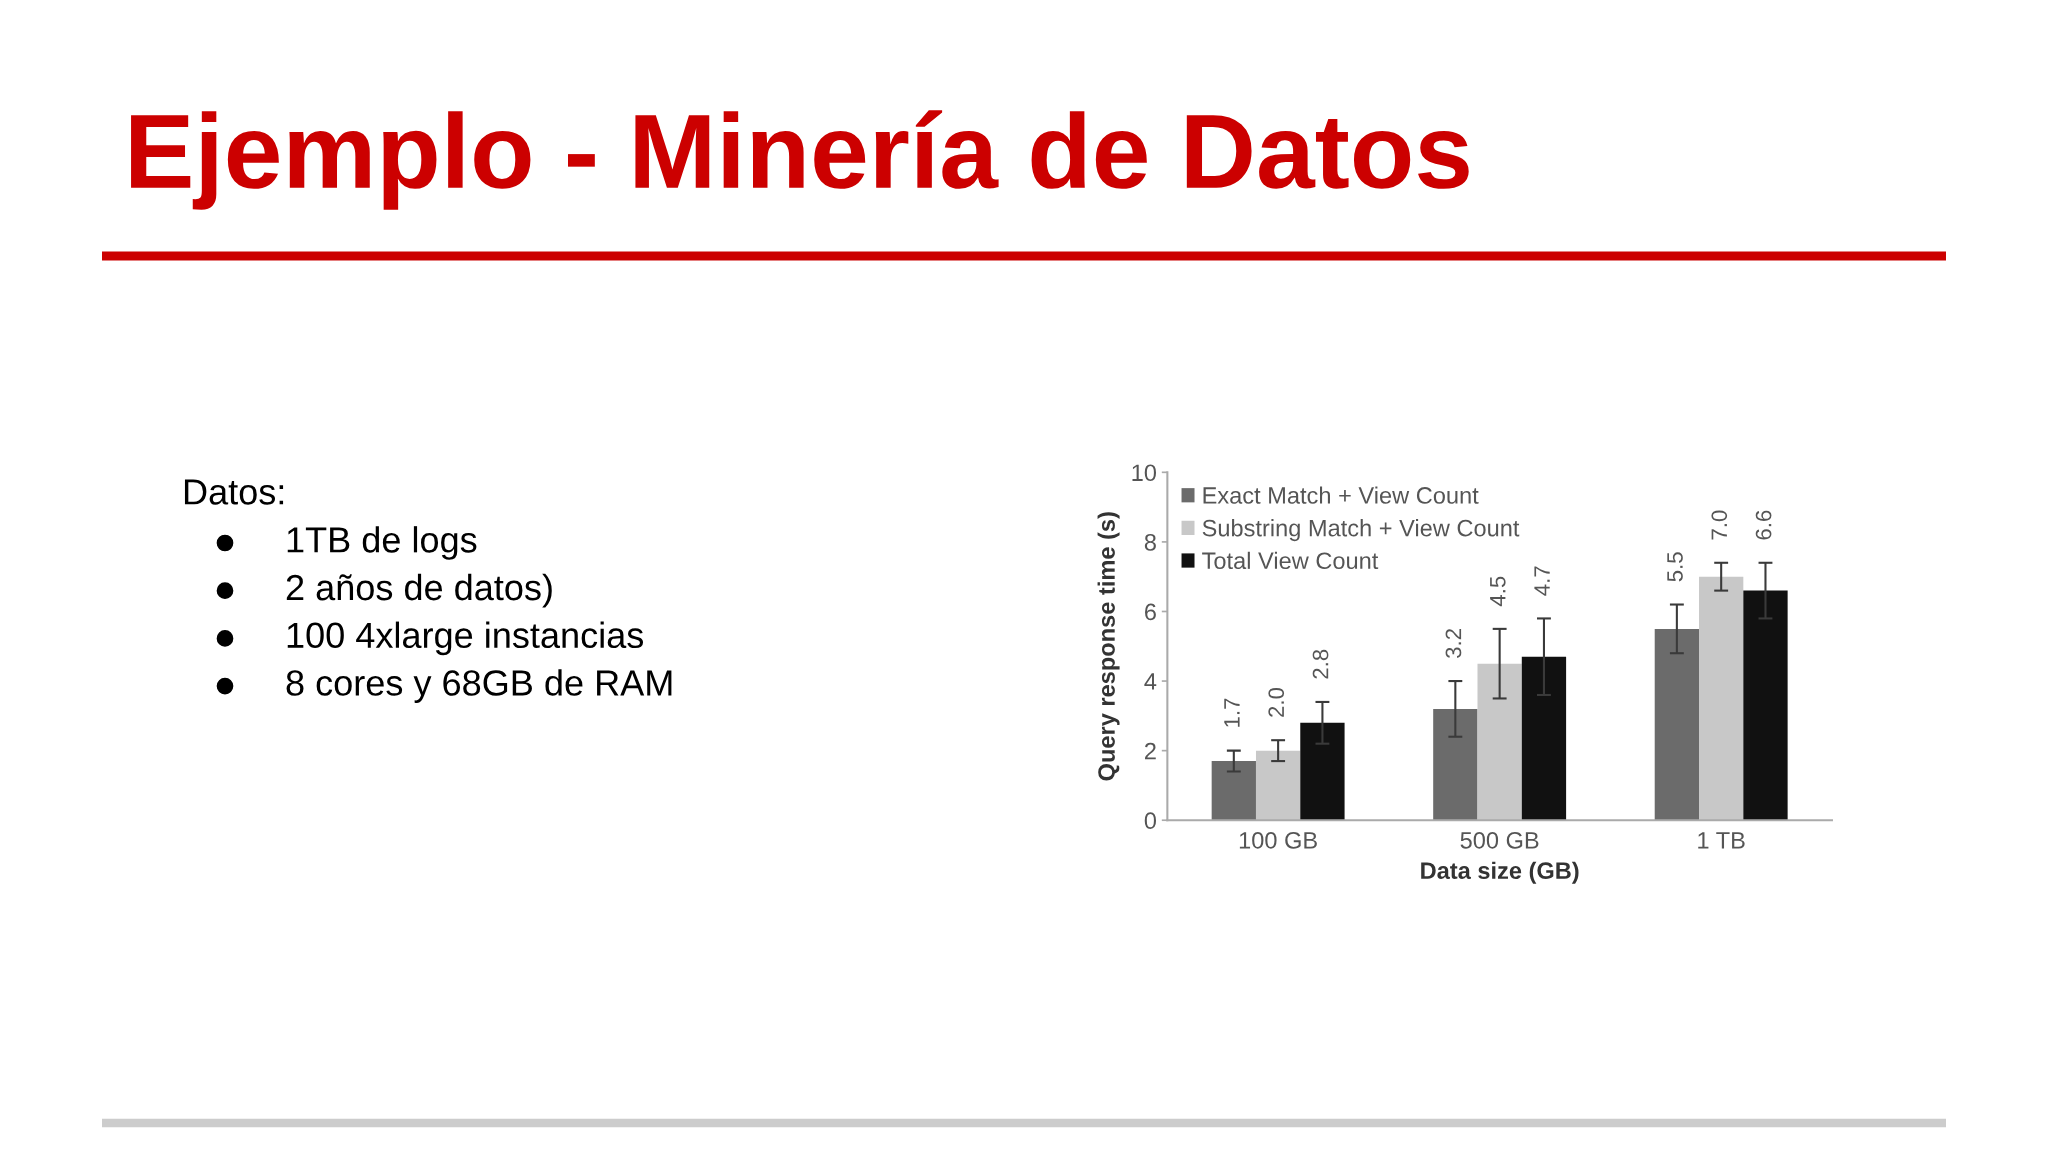  I want to click on text: 100 4xlarge instancias, so click(465, 638).